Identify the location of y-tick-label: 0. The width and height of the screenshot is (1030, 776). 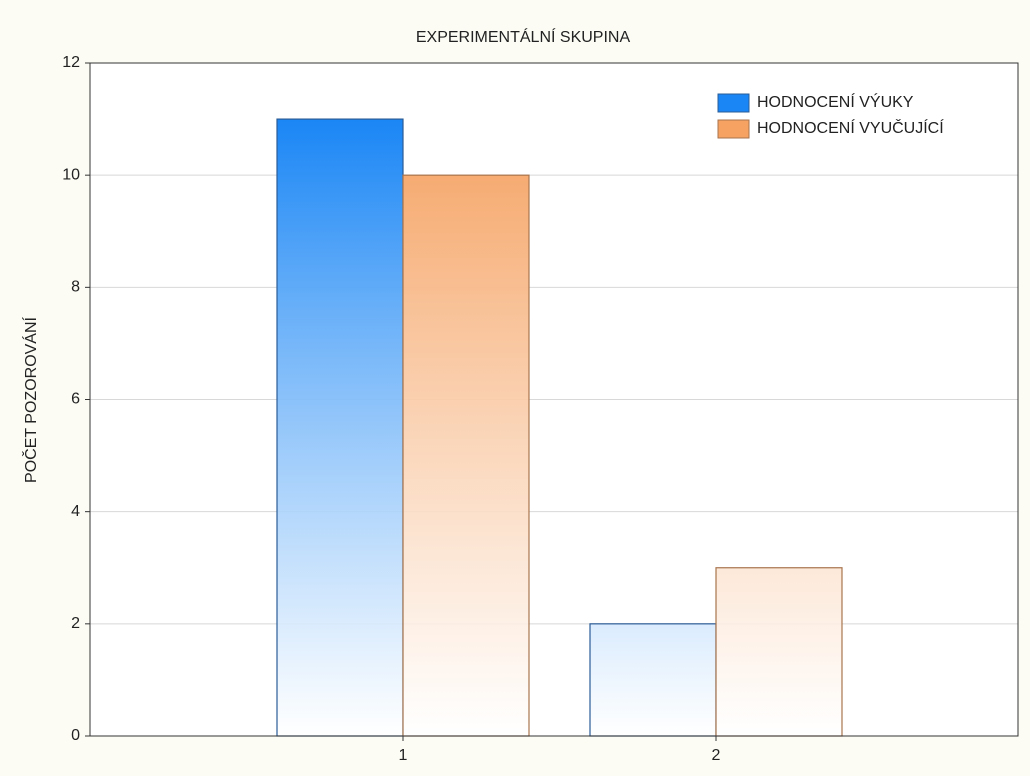
(75, 735).